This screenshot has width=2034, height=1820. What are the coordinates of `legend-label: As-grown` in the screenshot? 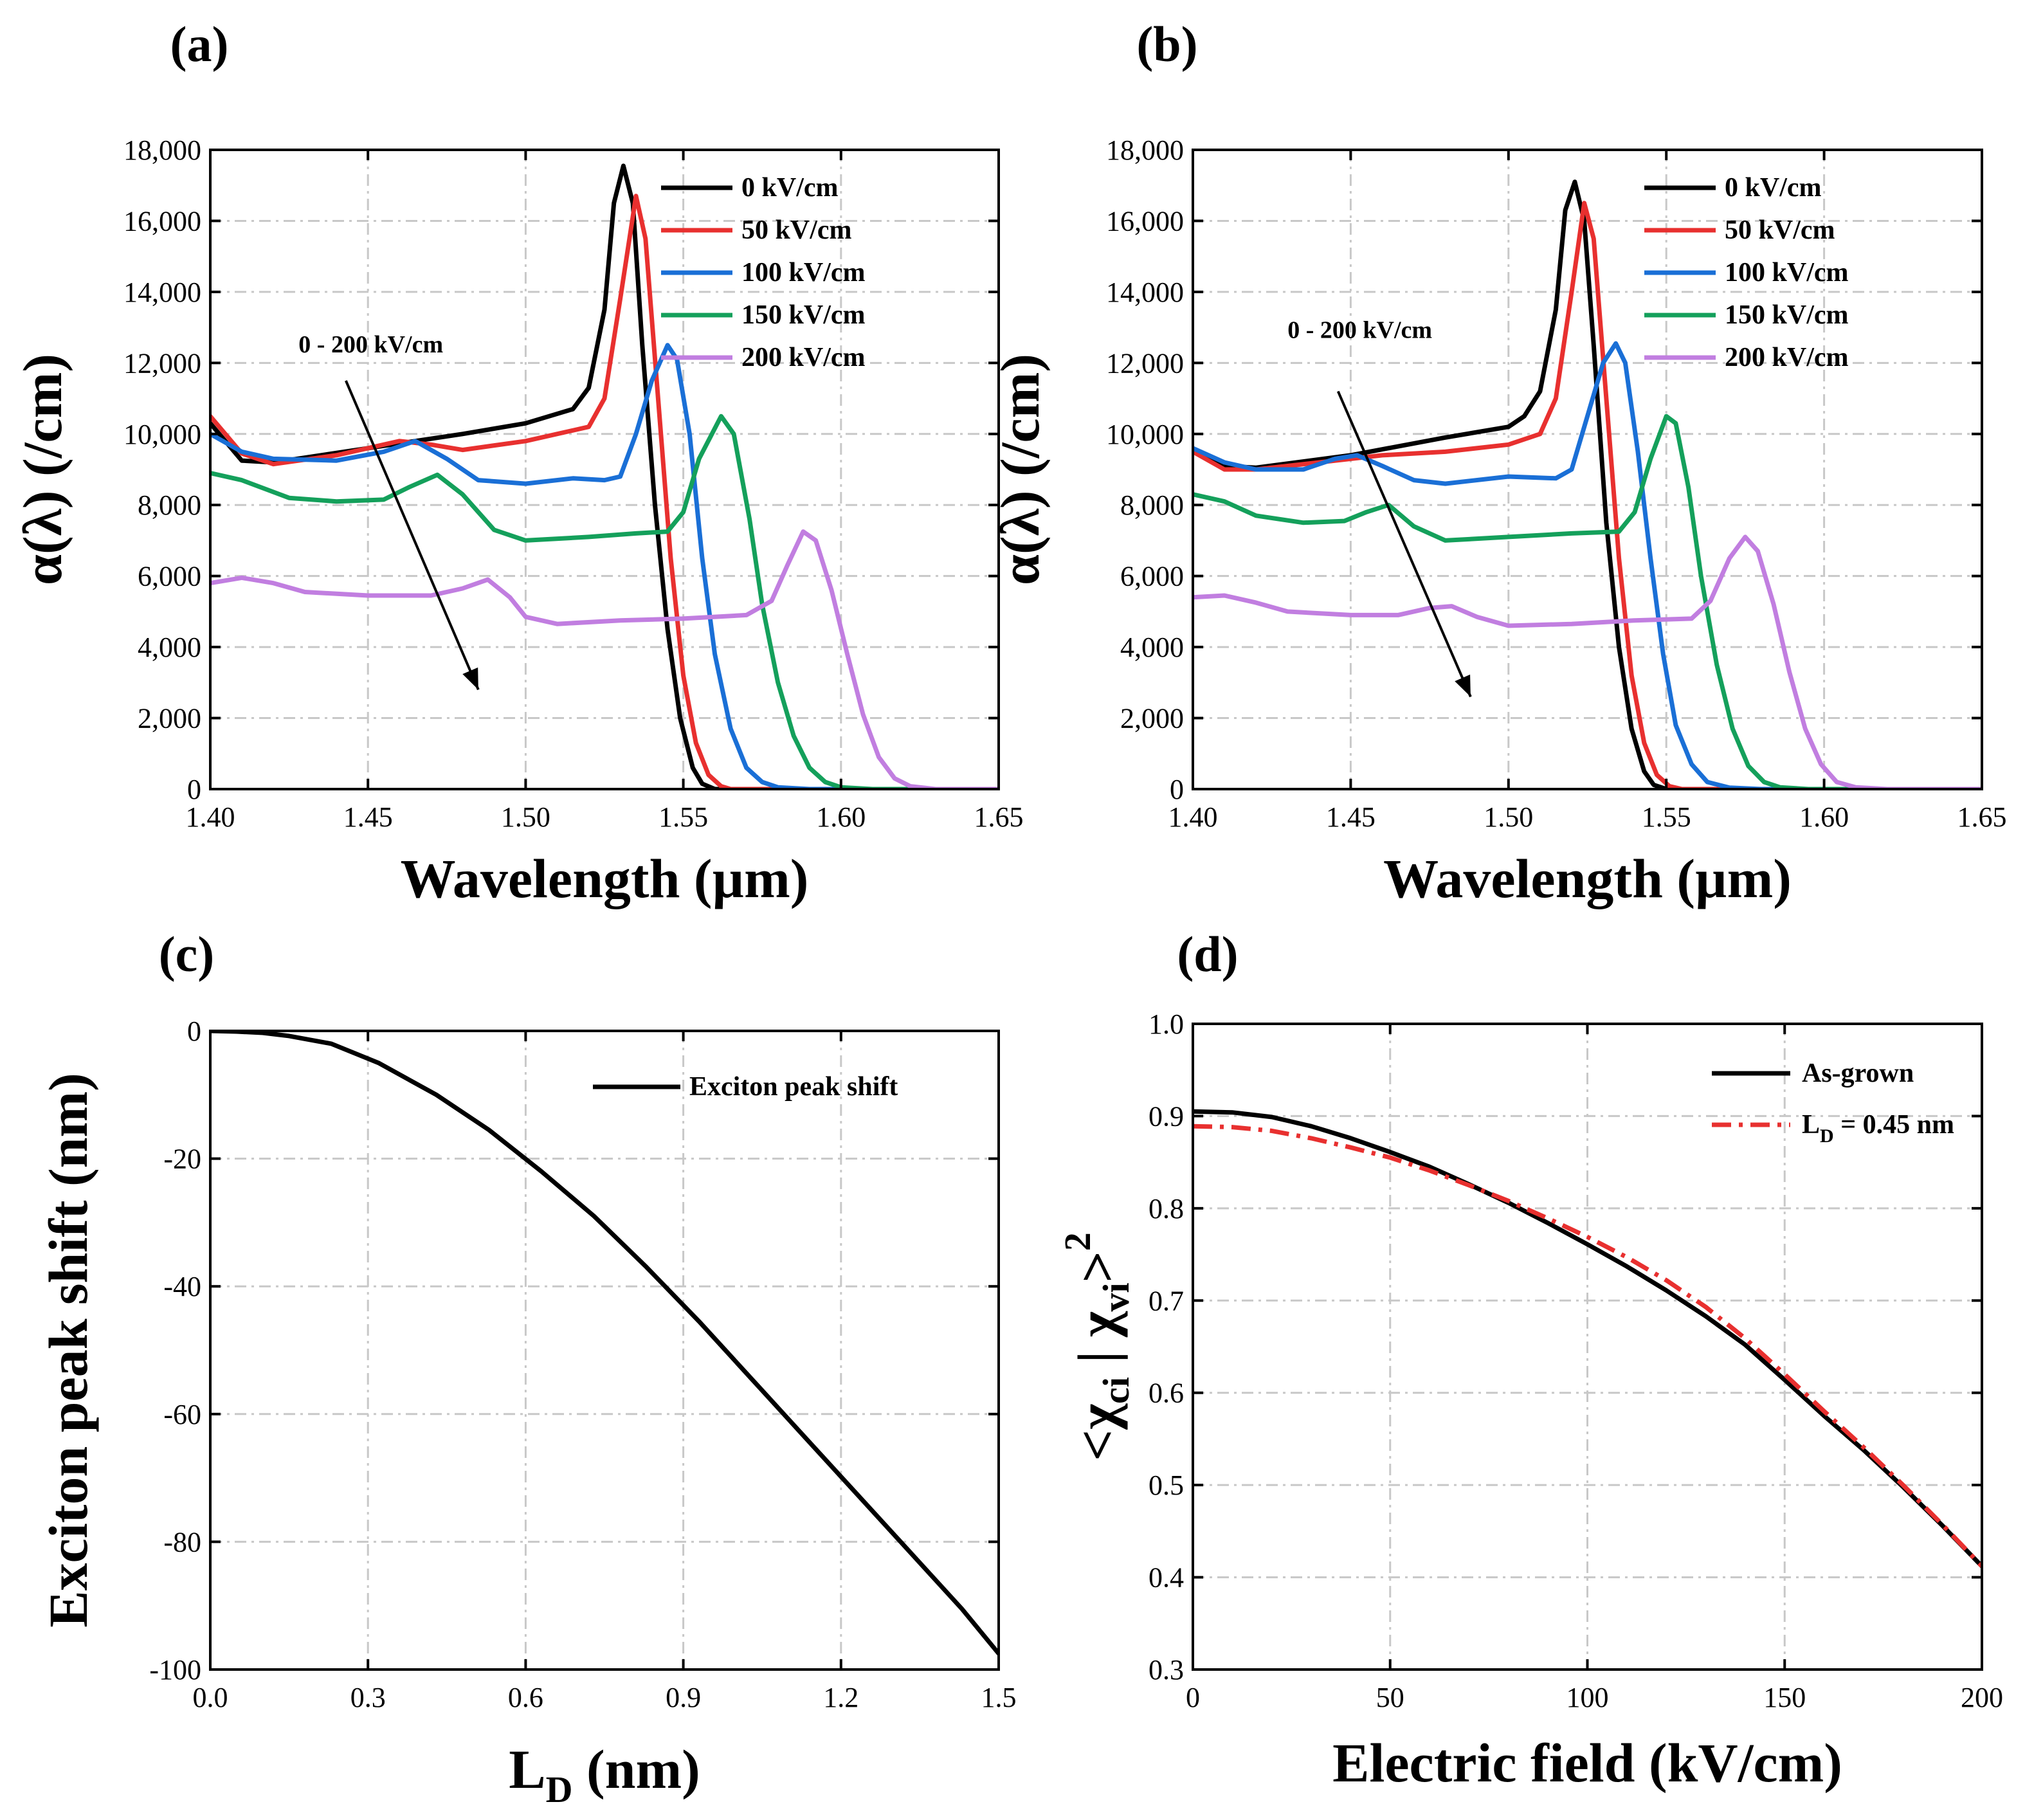 It's located at (1858, 1073).